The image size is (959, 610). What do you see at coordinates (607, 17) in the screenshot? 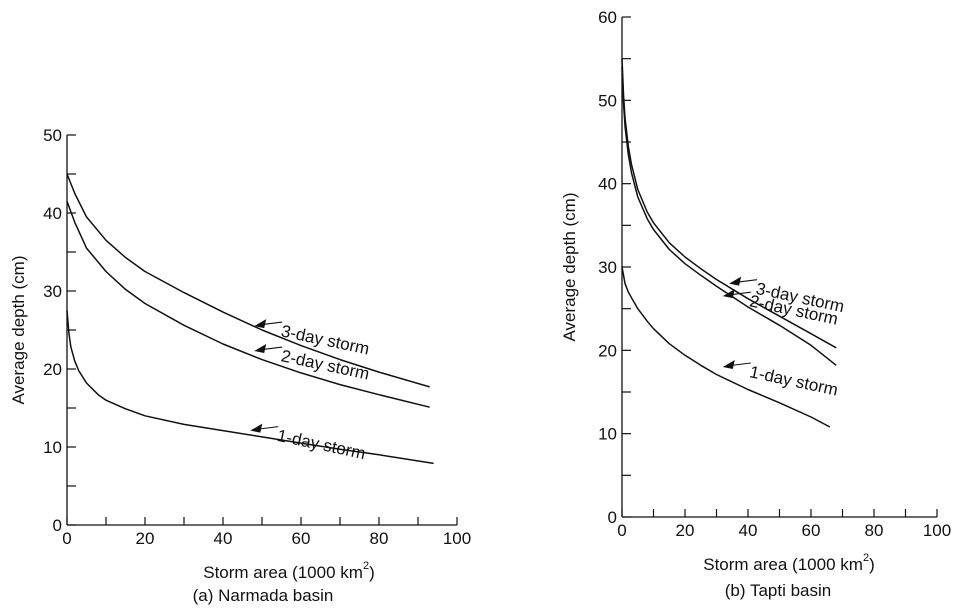
I see `tapti-y-tick-label-60: 60` at bounding box center [607, 17].